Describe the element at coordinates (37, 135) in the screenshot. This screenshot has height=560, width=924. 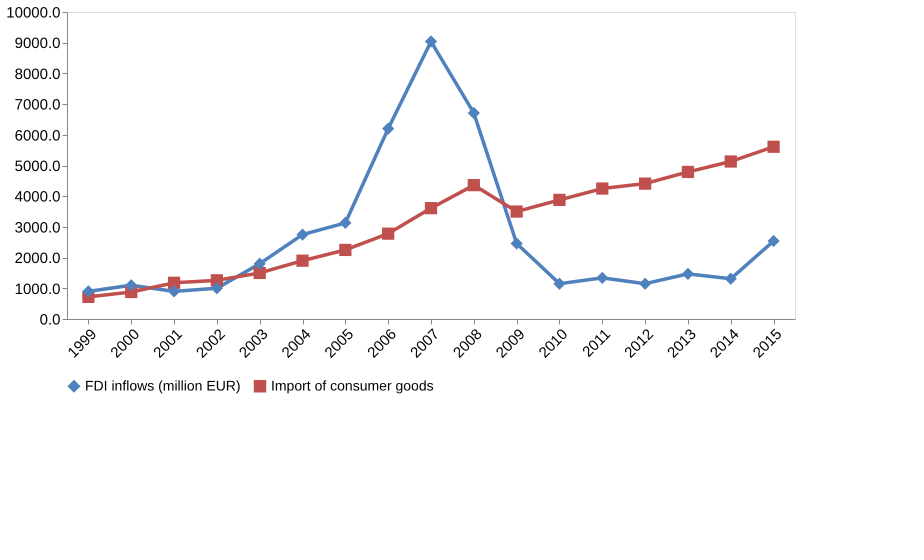
I see `y-tick-label: 6000.0` at that location.